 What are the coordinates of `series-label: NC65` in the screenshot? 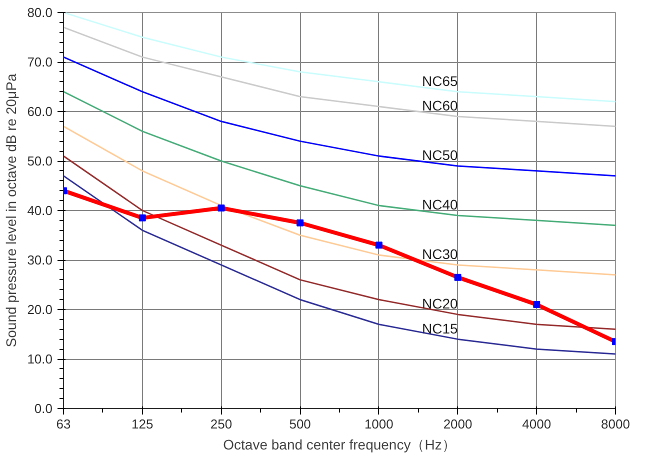 It's located at (440, 80).